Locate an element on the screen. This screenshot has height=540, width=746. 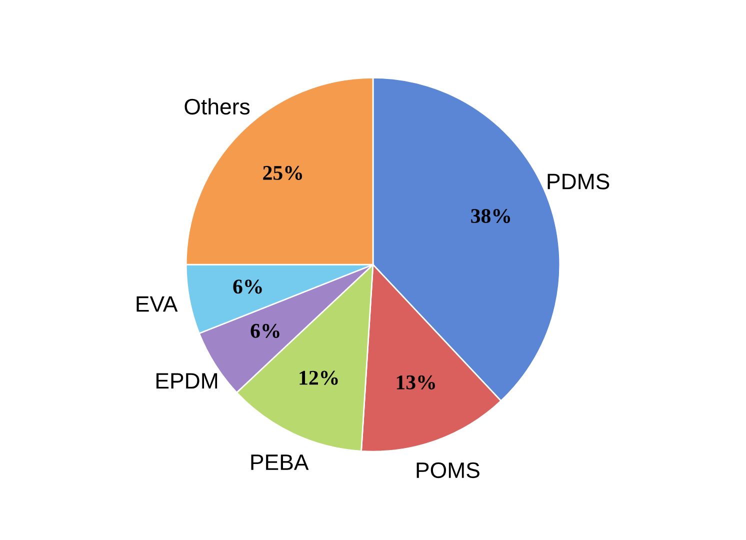
slice-label: EPDM is located at coordinates (187, 381).